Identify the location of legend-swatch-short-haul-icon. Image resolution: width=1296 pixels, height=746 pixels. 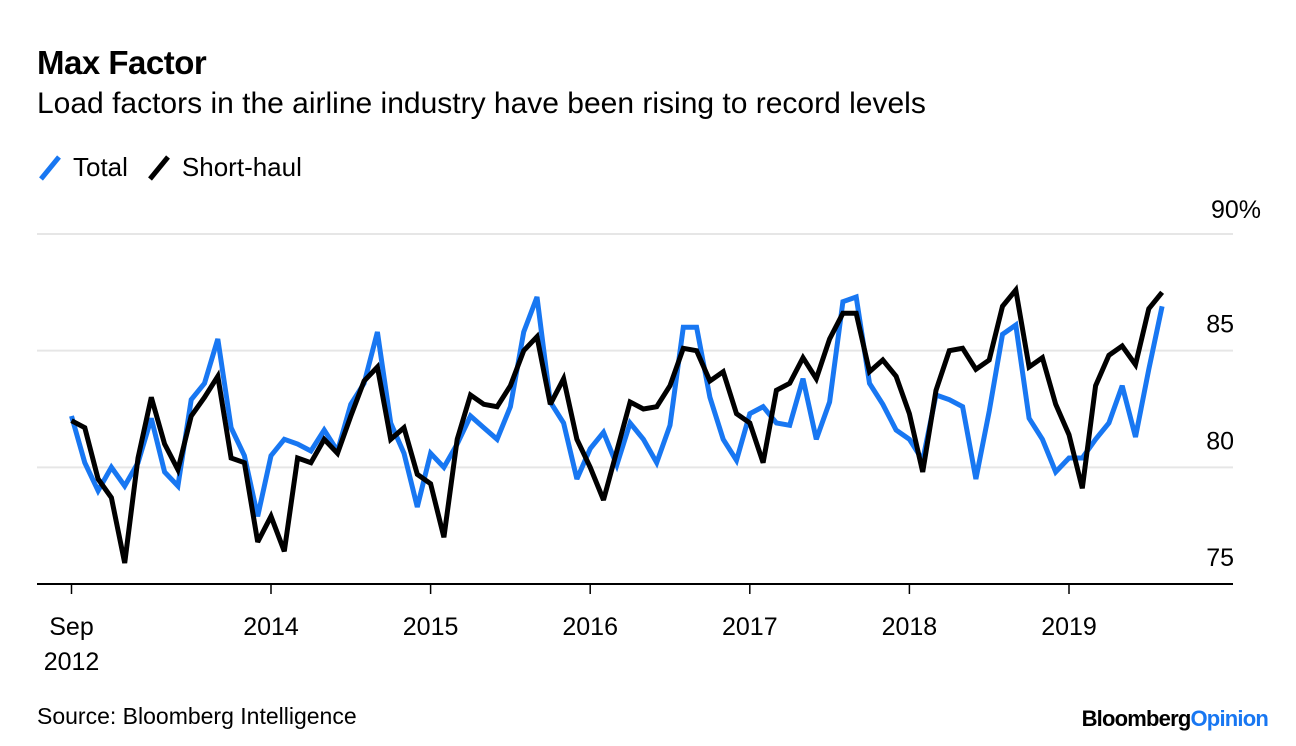
(158, 167).